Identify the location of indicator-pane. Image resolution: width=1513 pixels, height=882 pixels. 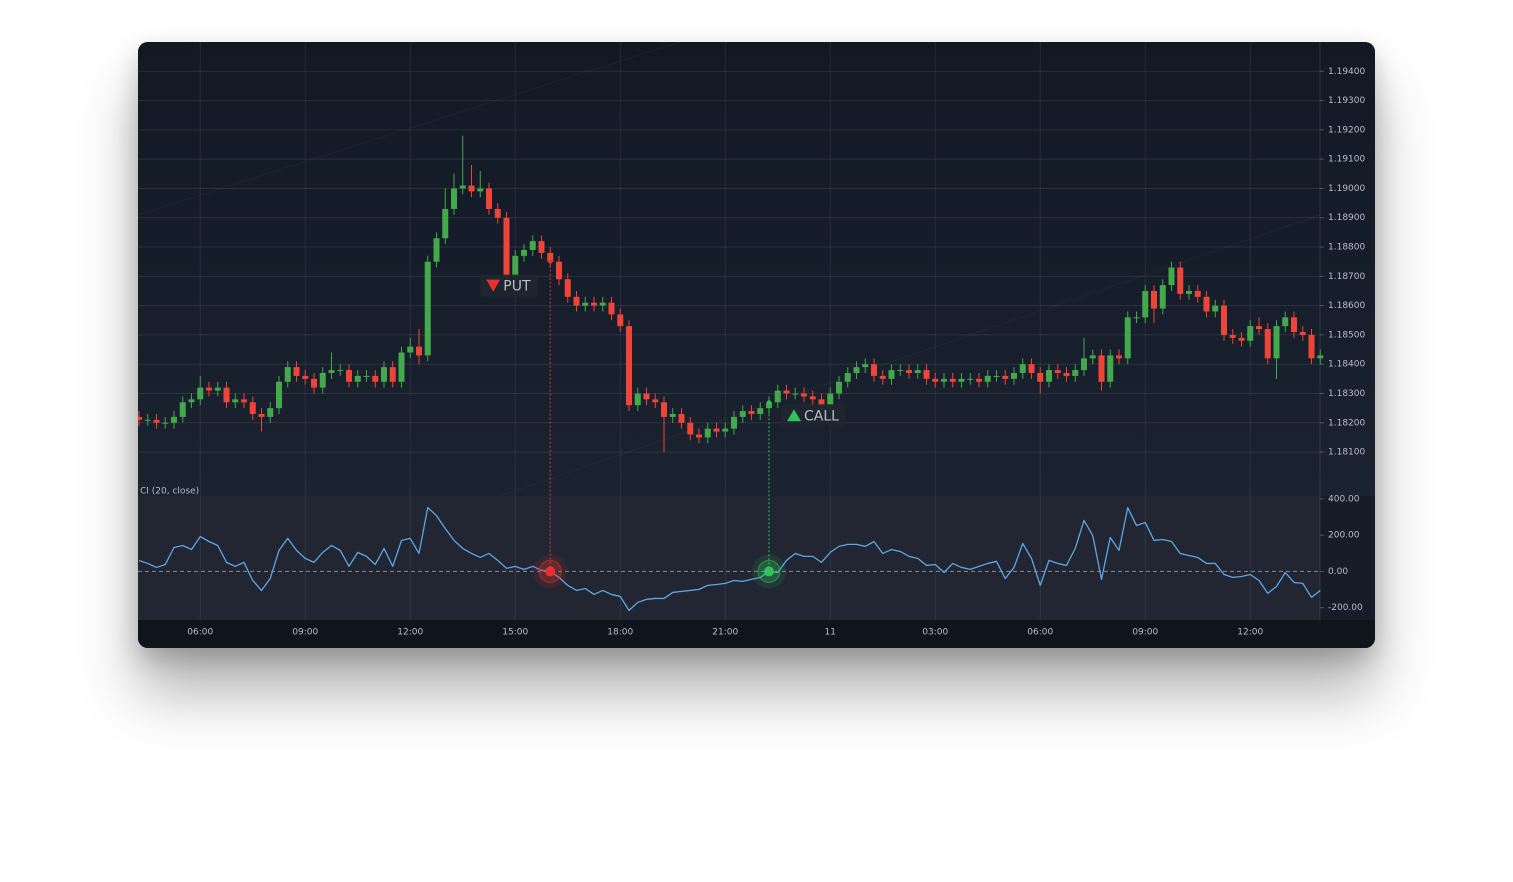
(729, 558).